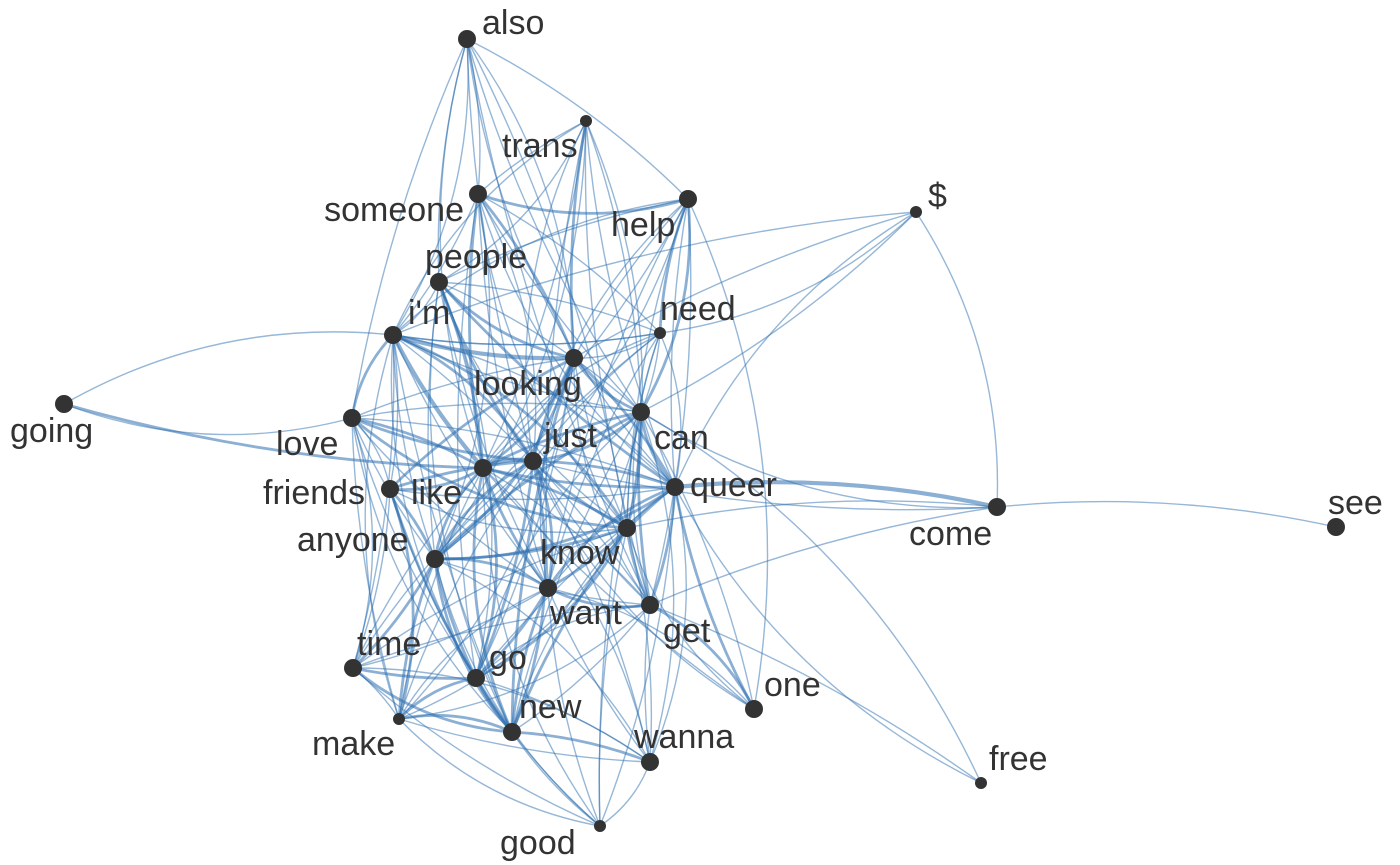 This screenshot has width=1400, height=865. I want to click on edge-dollar-looking, so click(745, 285).